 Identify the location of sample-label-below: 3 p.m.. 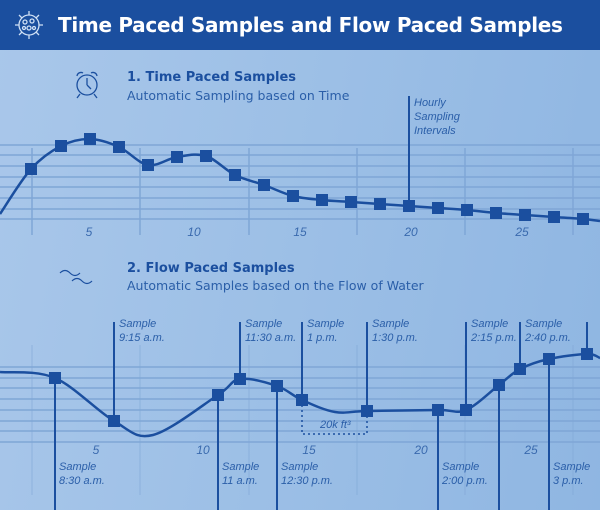
(568, 481).